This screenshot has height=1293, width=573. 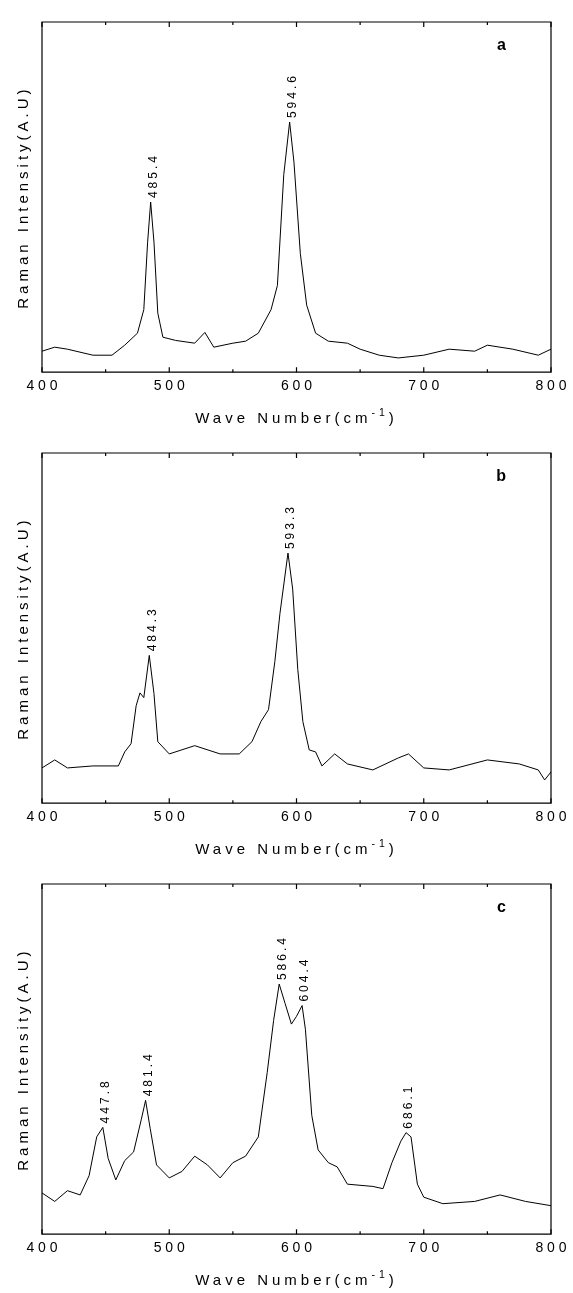 I want to click on annotation: 594.6, so click(x=291, y=96).